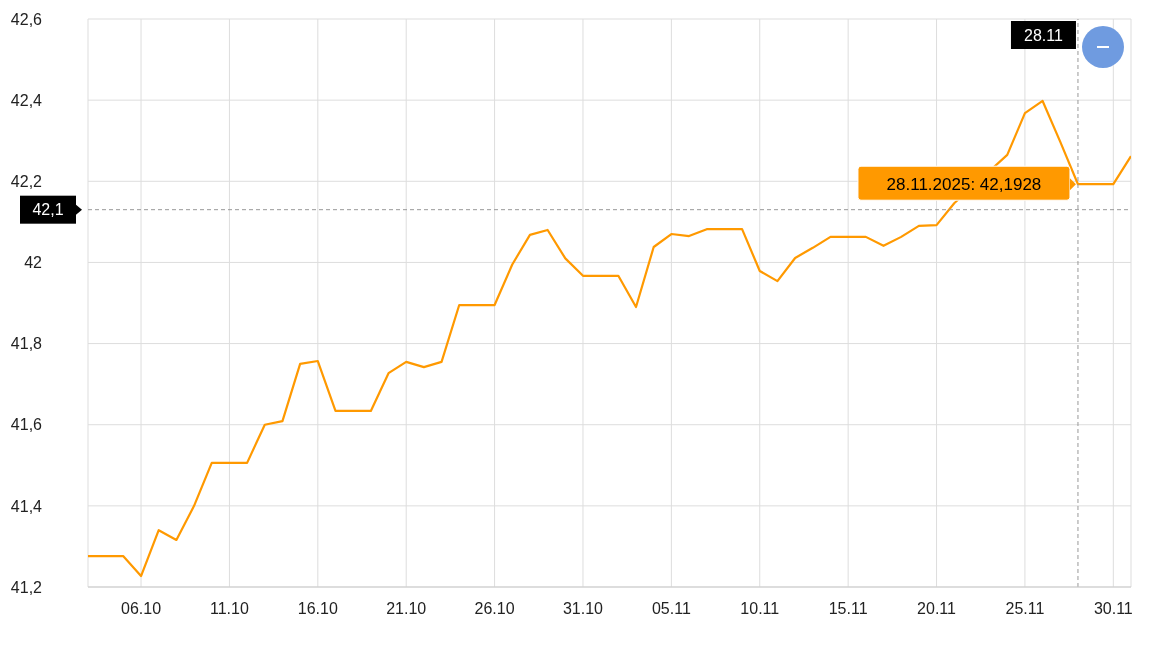 Image resolution: width=1155 pixels, height=649 pixels. Describe the element at coordinates (26, 181) in the screenshot. I see `y-tick-label: 42,2` at that location.